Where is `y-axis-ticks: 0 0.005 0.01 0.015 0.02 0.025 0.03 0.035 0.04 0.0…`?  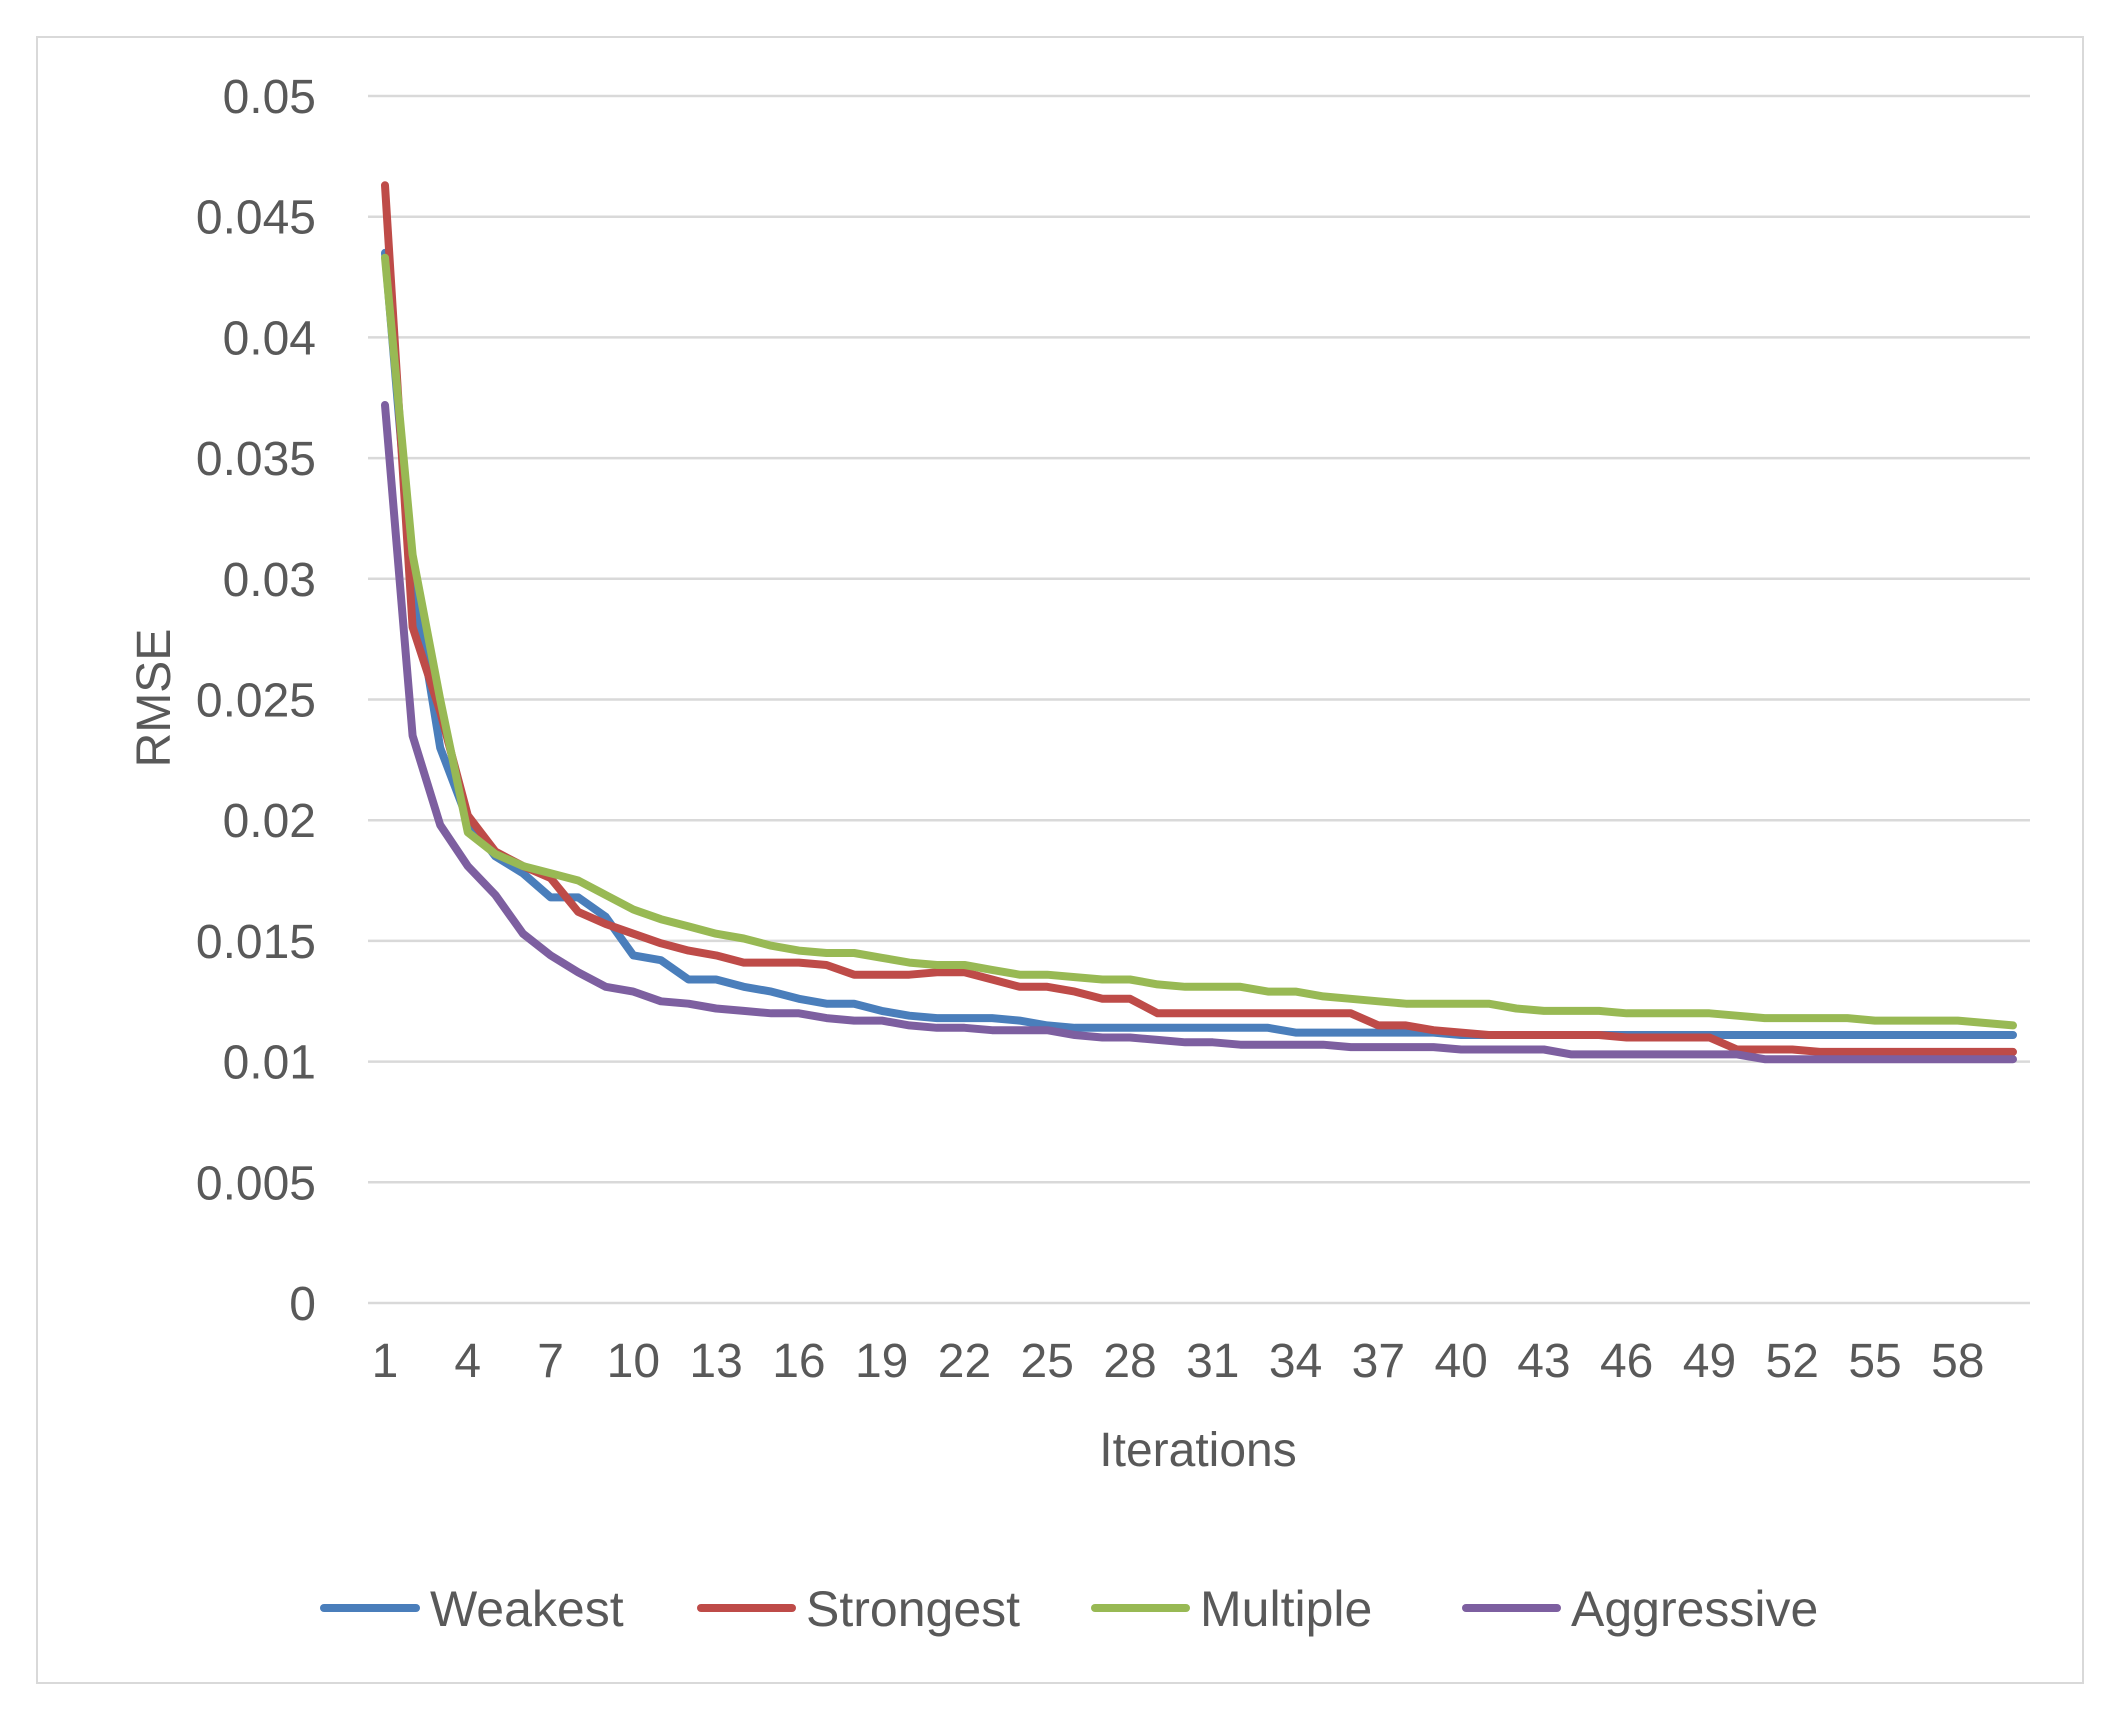 y-axis-ticks: 0 0.005 0.01 0.015 0.02 0.025 0.03 0.035 0.04 0.0… is located at coordinates (256, 701).